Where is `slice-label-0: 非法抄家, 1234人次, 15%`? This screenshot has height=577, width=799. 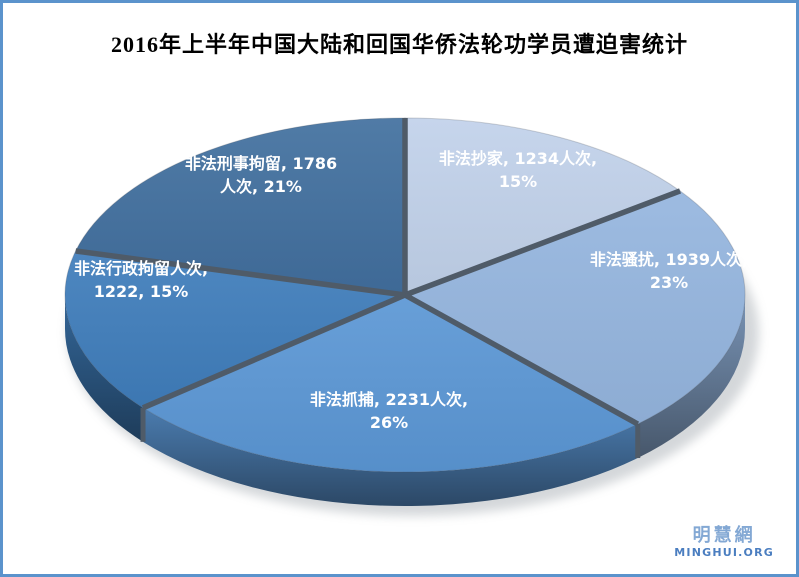
slice-label-0: 非法抄家, 1234人次, 15% is located at coordinates (518, 170).